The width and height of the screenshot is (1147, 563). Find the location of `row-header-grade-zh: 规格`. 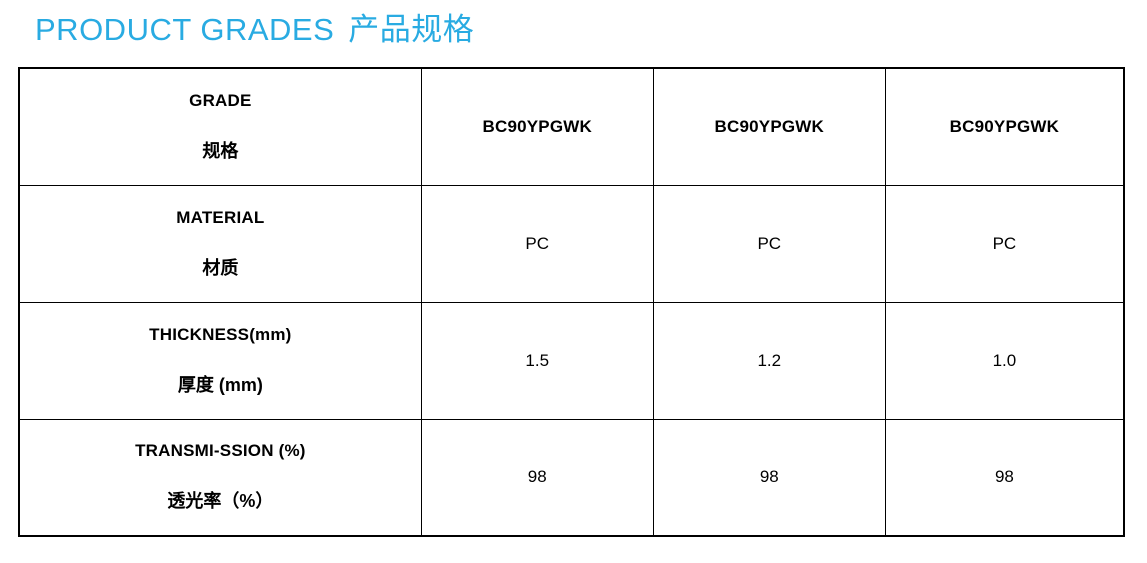

row-header-grade-zh: 规格 is located at coordinates (220, 150).